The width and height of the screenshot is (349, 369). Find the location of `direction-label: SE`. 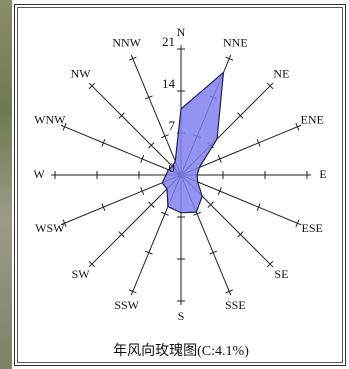

direction-label: SE is located at coordinates (281, 274).